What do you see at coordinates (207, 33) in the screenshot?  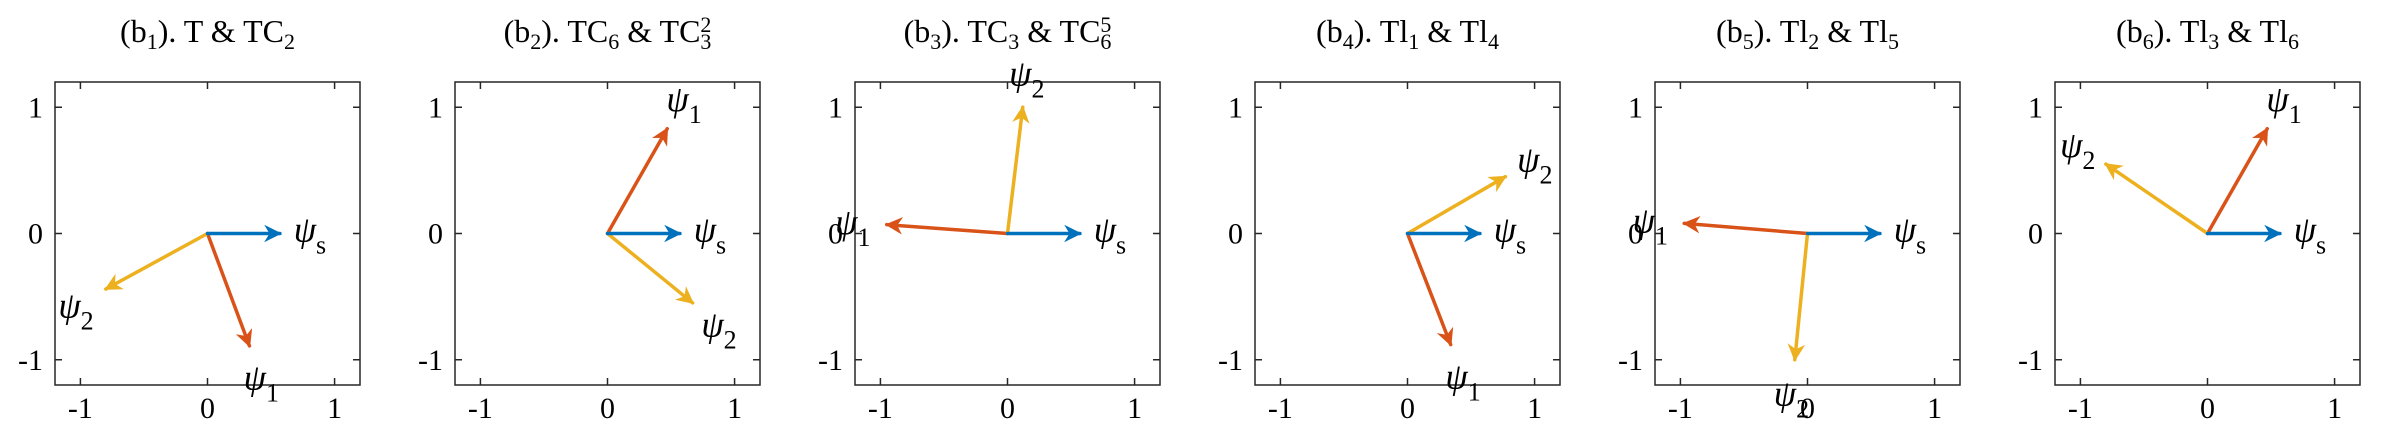 I see `panel-title: (b1). T & TC2` at bounding box center [207, 33].